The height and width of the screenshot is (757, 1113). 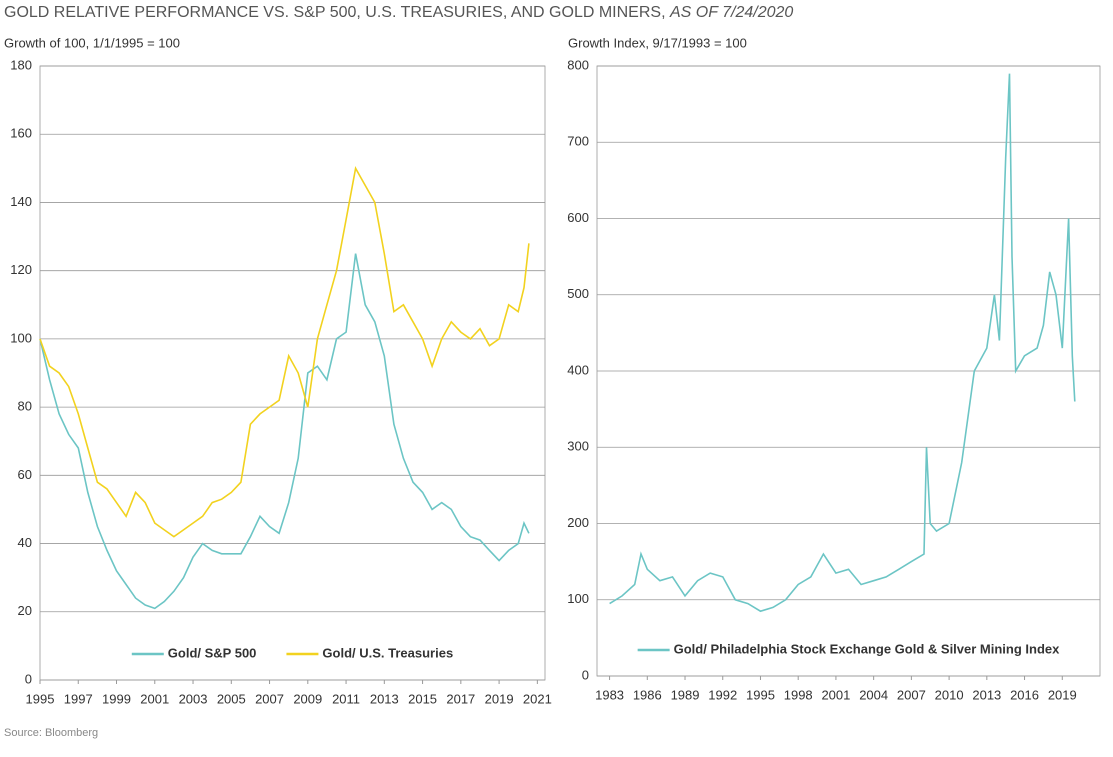 I want to click on y-tick-label: 140, so click(x=21, y=201).